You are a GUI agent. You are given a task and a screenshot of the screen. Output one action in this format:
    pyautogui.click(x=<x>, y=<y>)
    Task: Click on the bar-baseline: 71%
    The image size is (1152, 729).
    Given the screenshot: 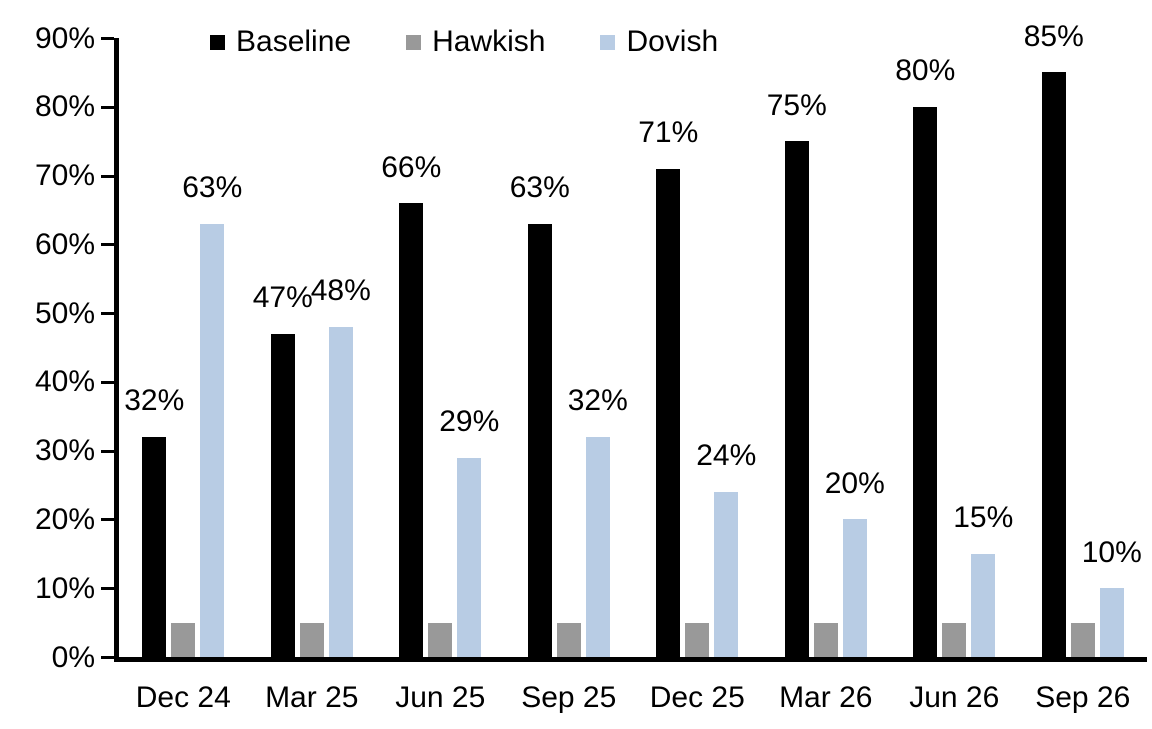 What is the action you would take?
    pyautogui.click(x=668, y=386)
    